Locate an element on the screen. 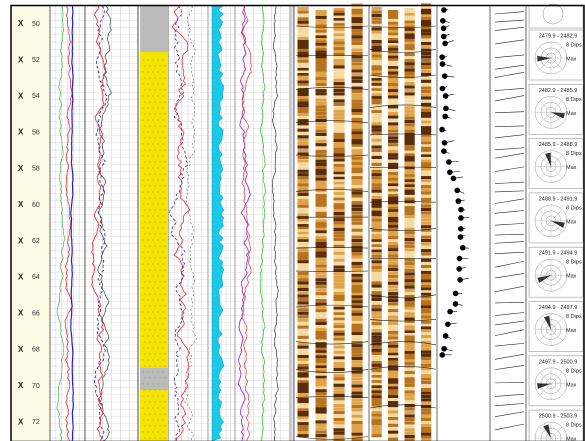 The width and height of the screenshot is (585, 441). dip-sinusoid is located at coordinates (403, 320).